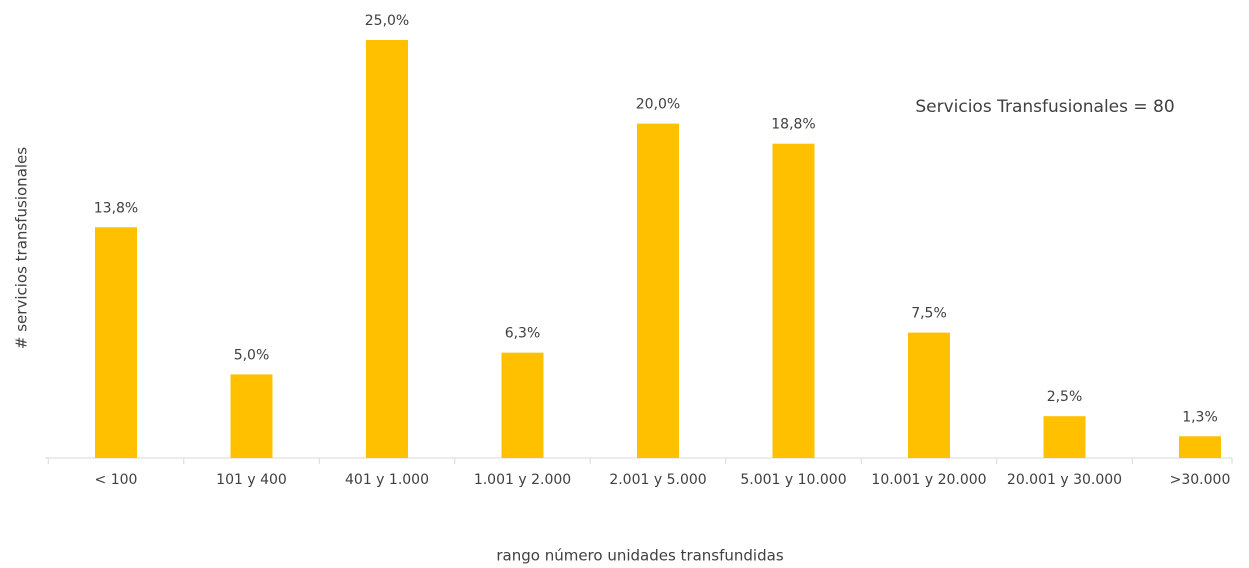 This screenshot has height=568, width=1249. Describe the element at coordinates (1065, 397) in the screenshot. I see `data-label: 2,5%` at that location.